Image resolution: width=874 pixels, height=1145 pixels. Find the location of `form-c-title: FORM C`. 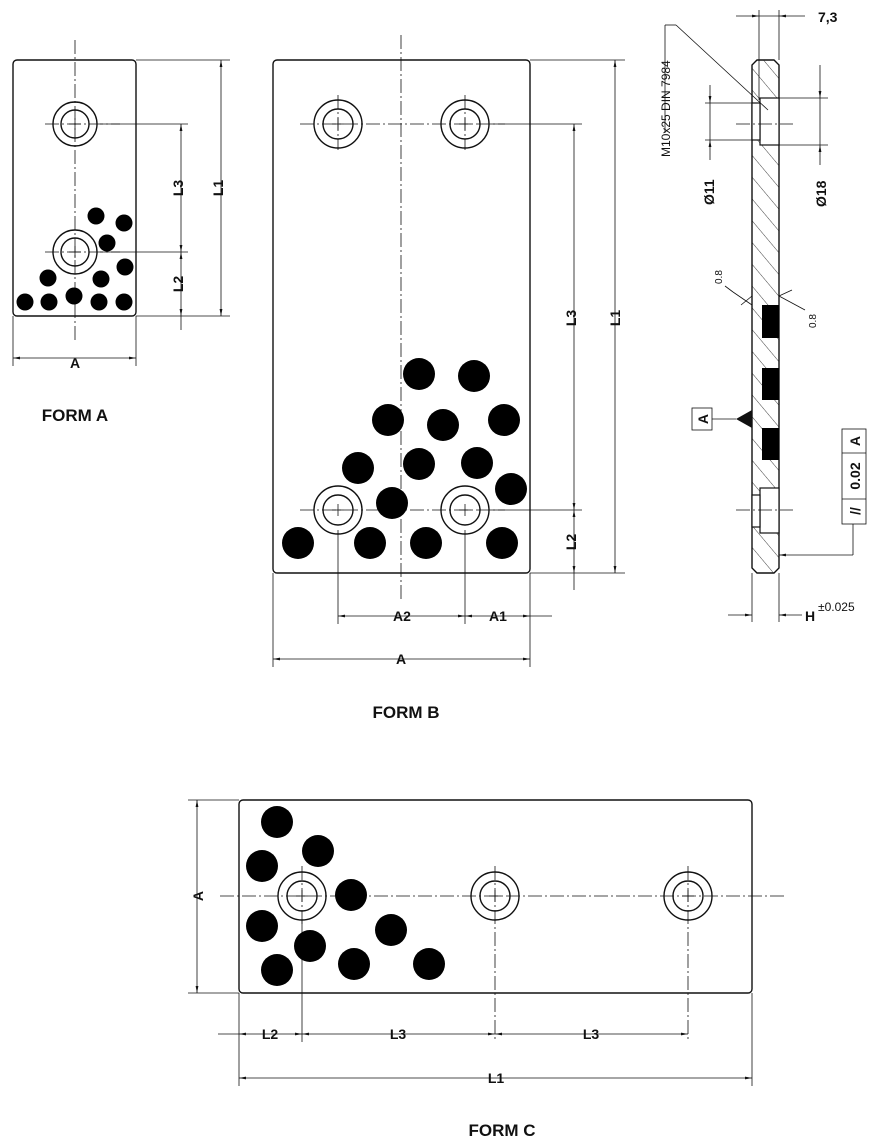

form-c-title: FORM C is located at coordinates (501, 1130).